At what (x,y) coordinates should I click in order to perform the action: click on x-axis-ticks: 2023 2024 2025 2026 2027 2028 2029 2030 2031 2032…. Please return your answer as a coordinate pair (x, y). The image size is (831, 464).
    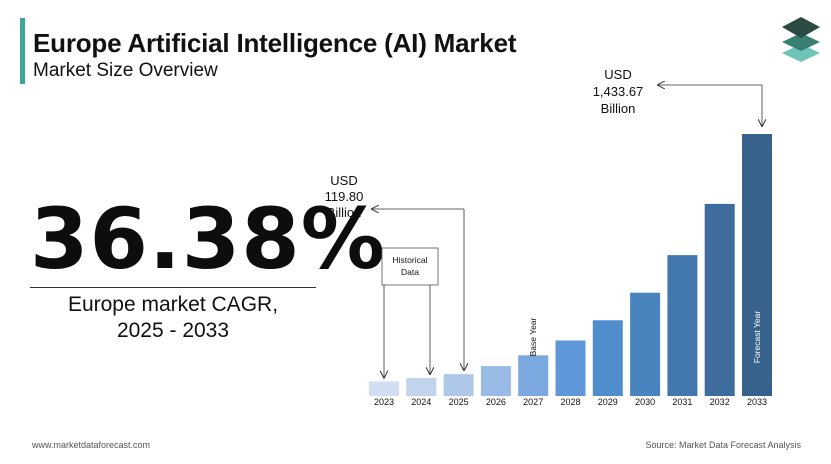
    Looking at the image, I should click on (570, 402).